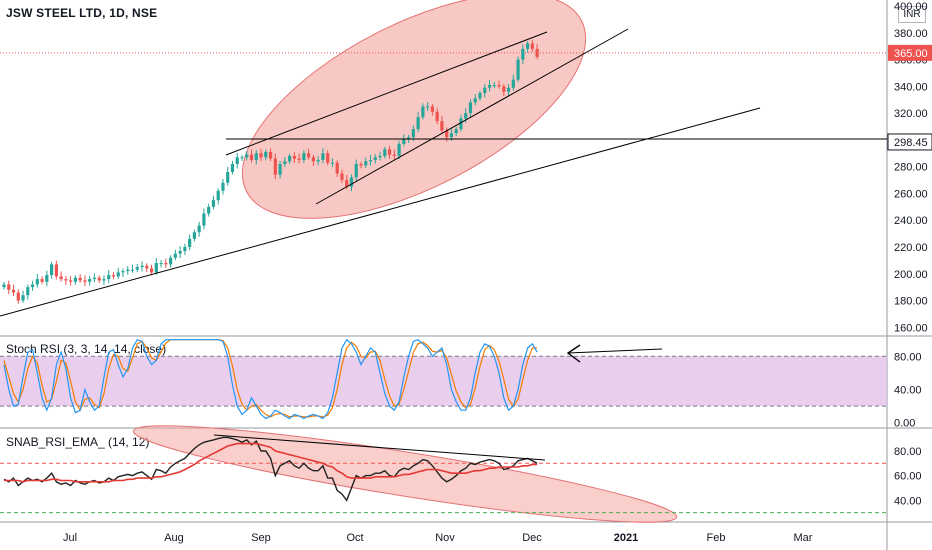 Image resolution: width=932 pixels, height=550 pixels. I want to click on channel-lower-line, so click(472, 116).